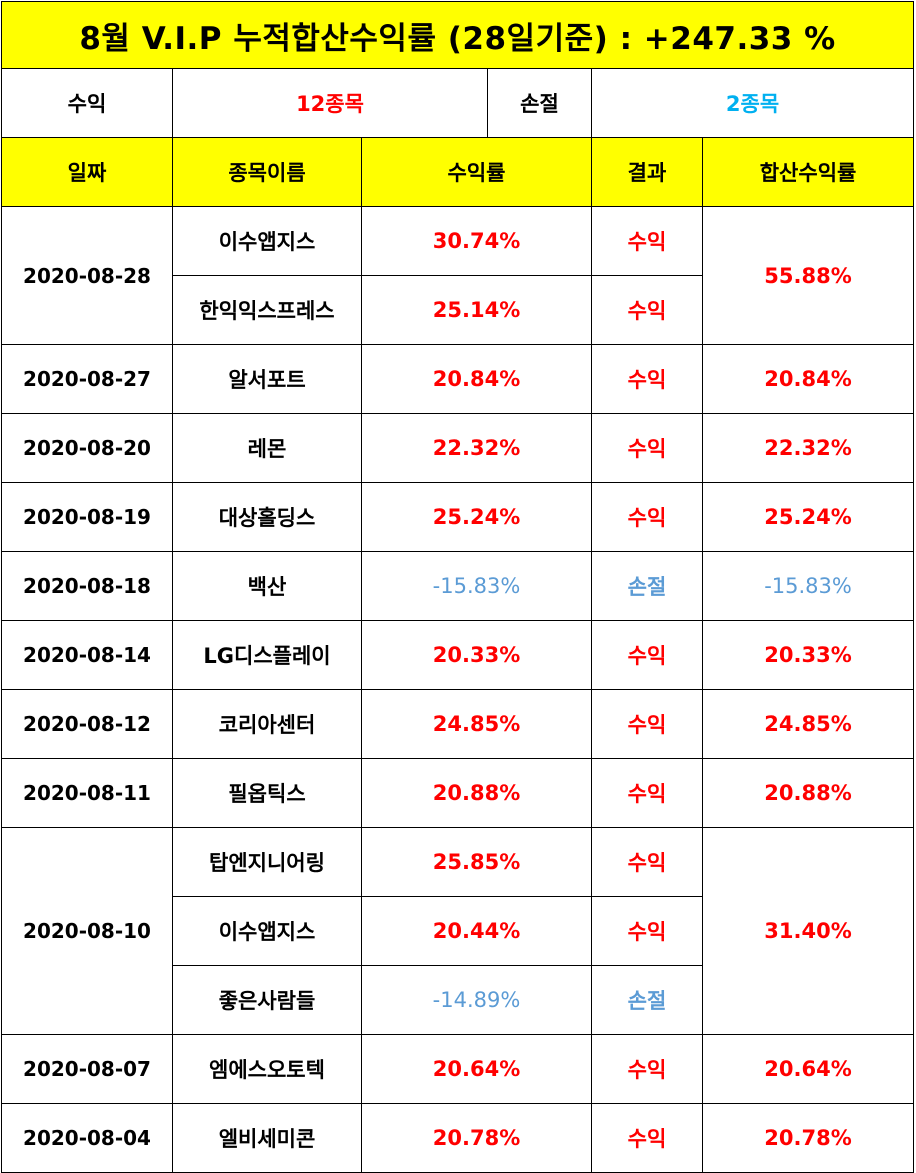  What do you see at coordinates (267, 1069) in the screenshot?
I see `stock-name-cell: 엠에스오토텍` at bounding box center [267, 1069].